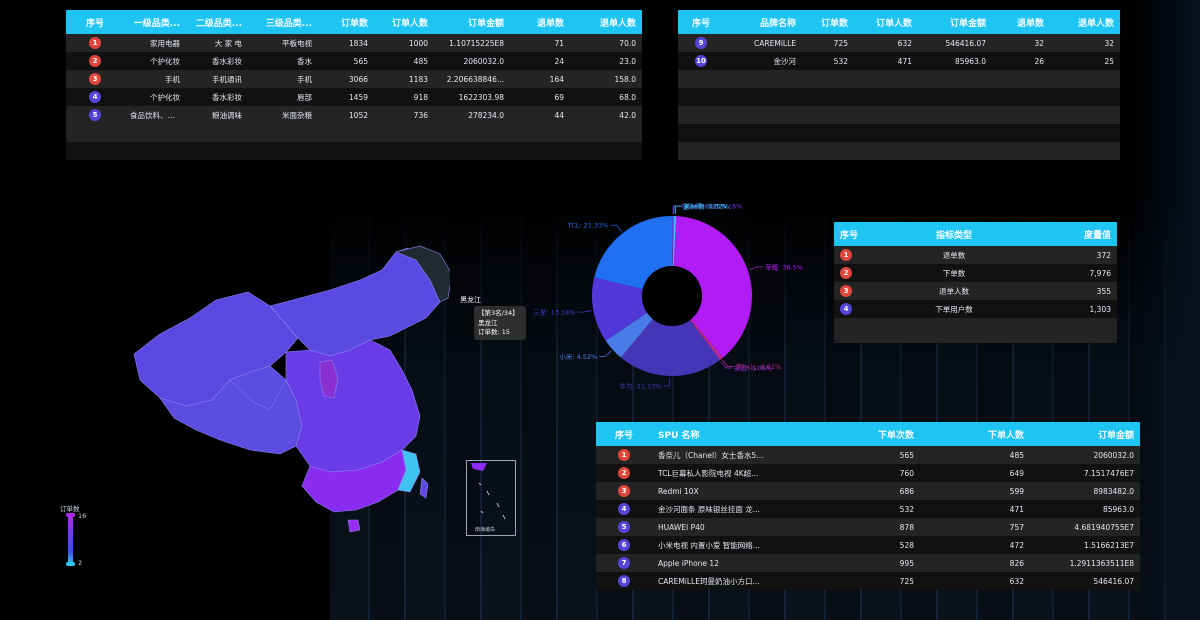 The height and width of the screenshot is (620, 1200). I want to click on cell-rank: 4, so click(624, 509).